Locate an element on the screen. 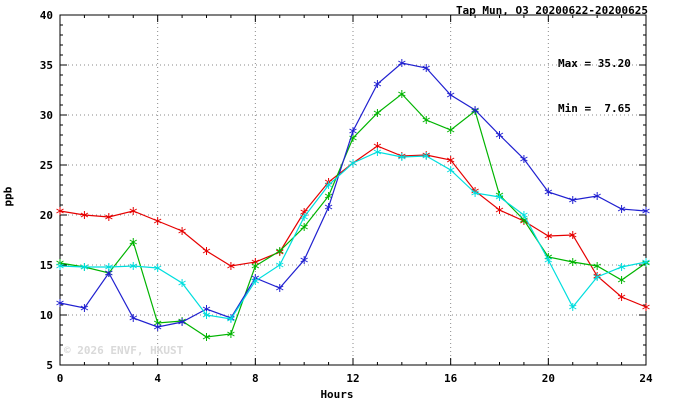 This screenshot has height=409, width=674. y-axis-label: ppb is located at coordinates (8, 196).